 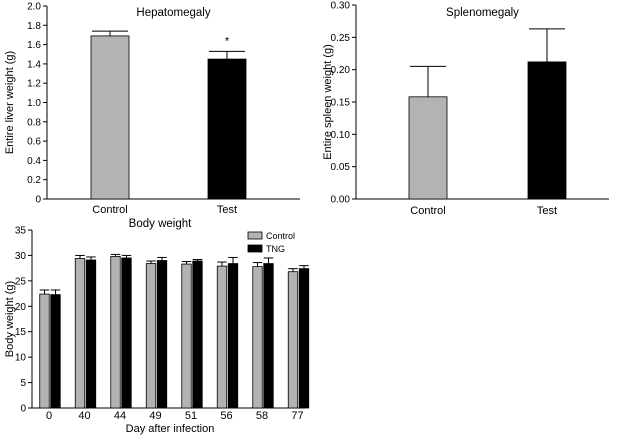 What do you see at coordinates (341, 6) in the screenshot?
I see `y-tick-label: 0.30` at bounding box center [341, 6].